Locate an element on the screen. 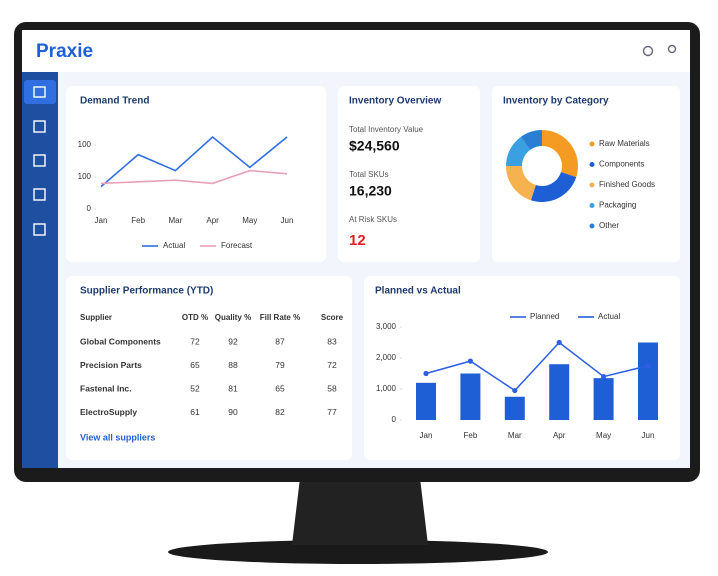 The width and height of the screenshot is (718, 576). metric-value: 16,230 is located at coordinates (370, 191).